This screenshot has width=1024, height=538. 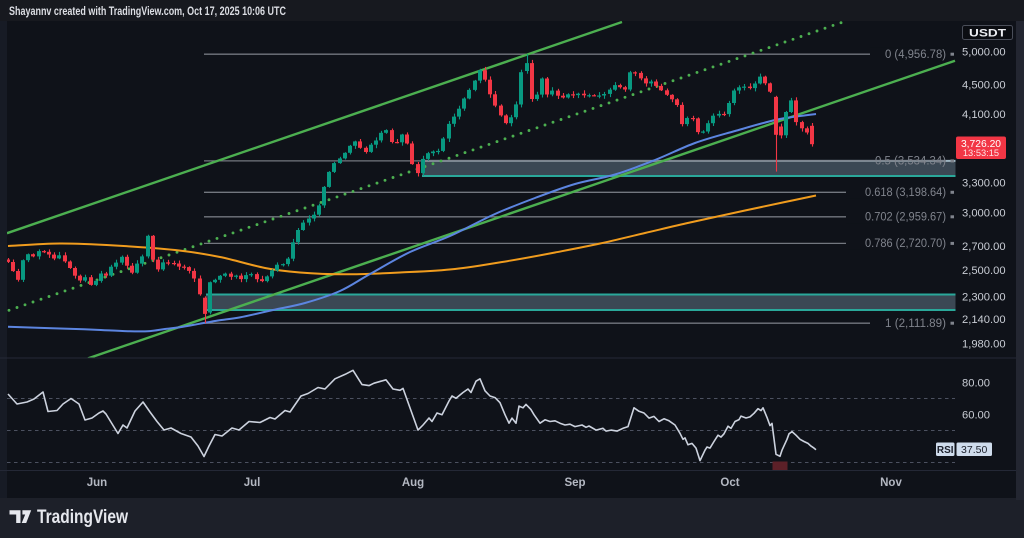 I want to click on svg-text: Oct, so click(x=729, y=483).